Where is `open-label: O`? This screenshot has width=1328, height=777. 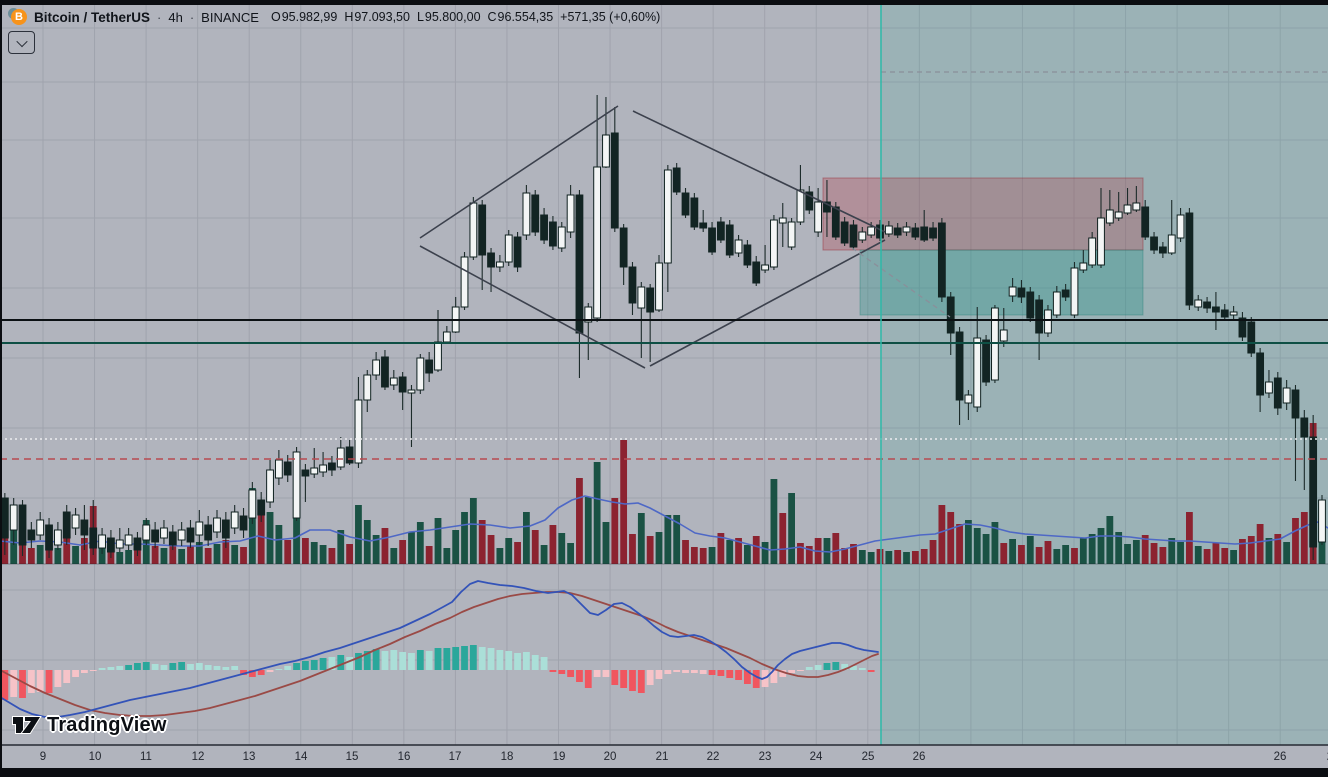
open-label: O is located at coordinates (275, 17).